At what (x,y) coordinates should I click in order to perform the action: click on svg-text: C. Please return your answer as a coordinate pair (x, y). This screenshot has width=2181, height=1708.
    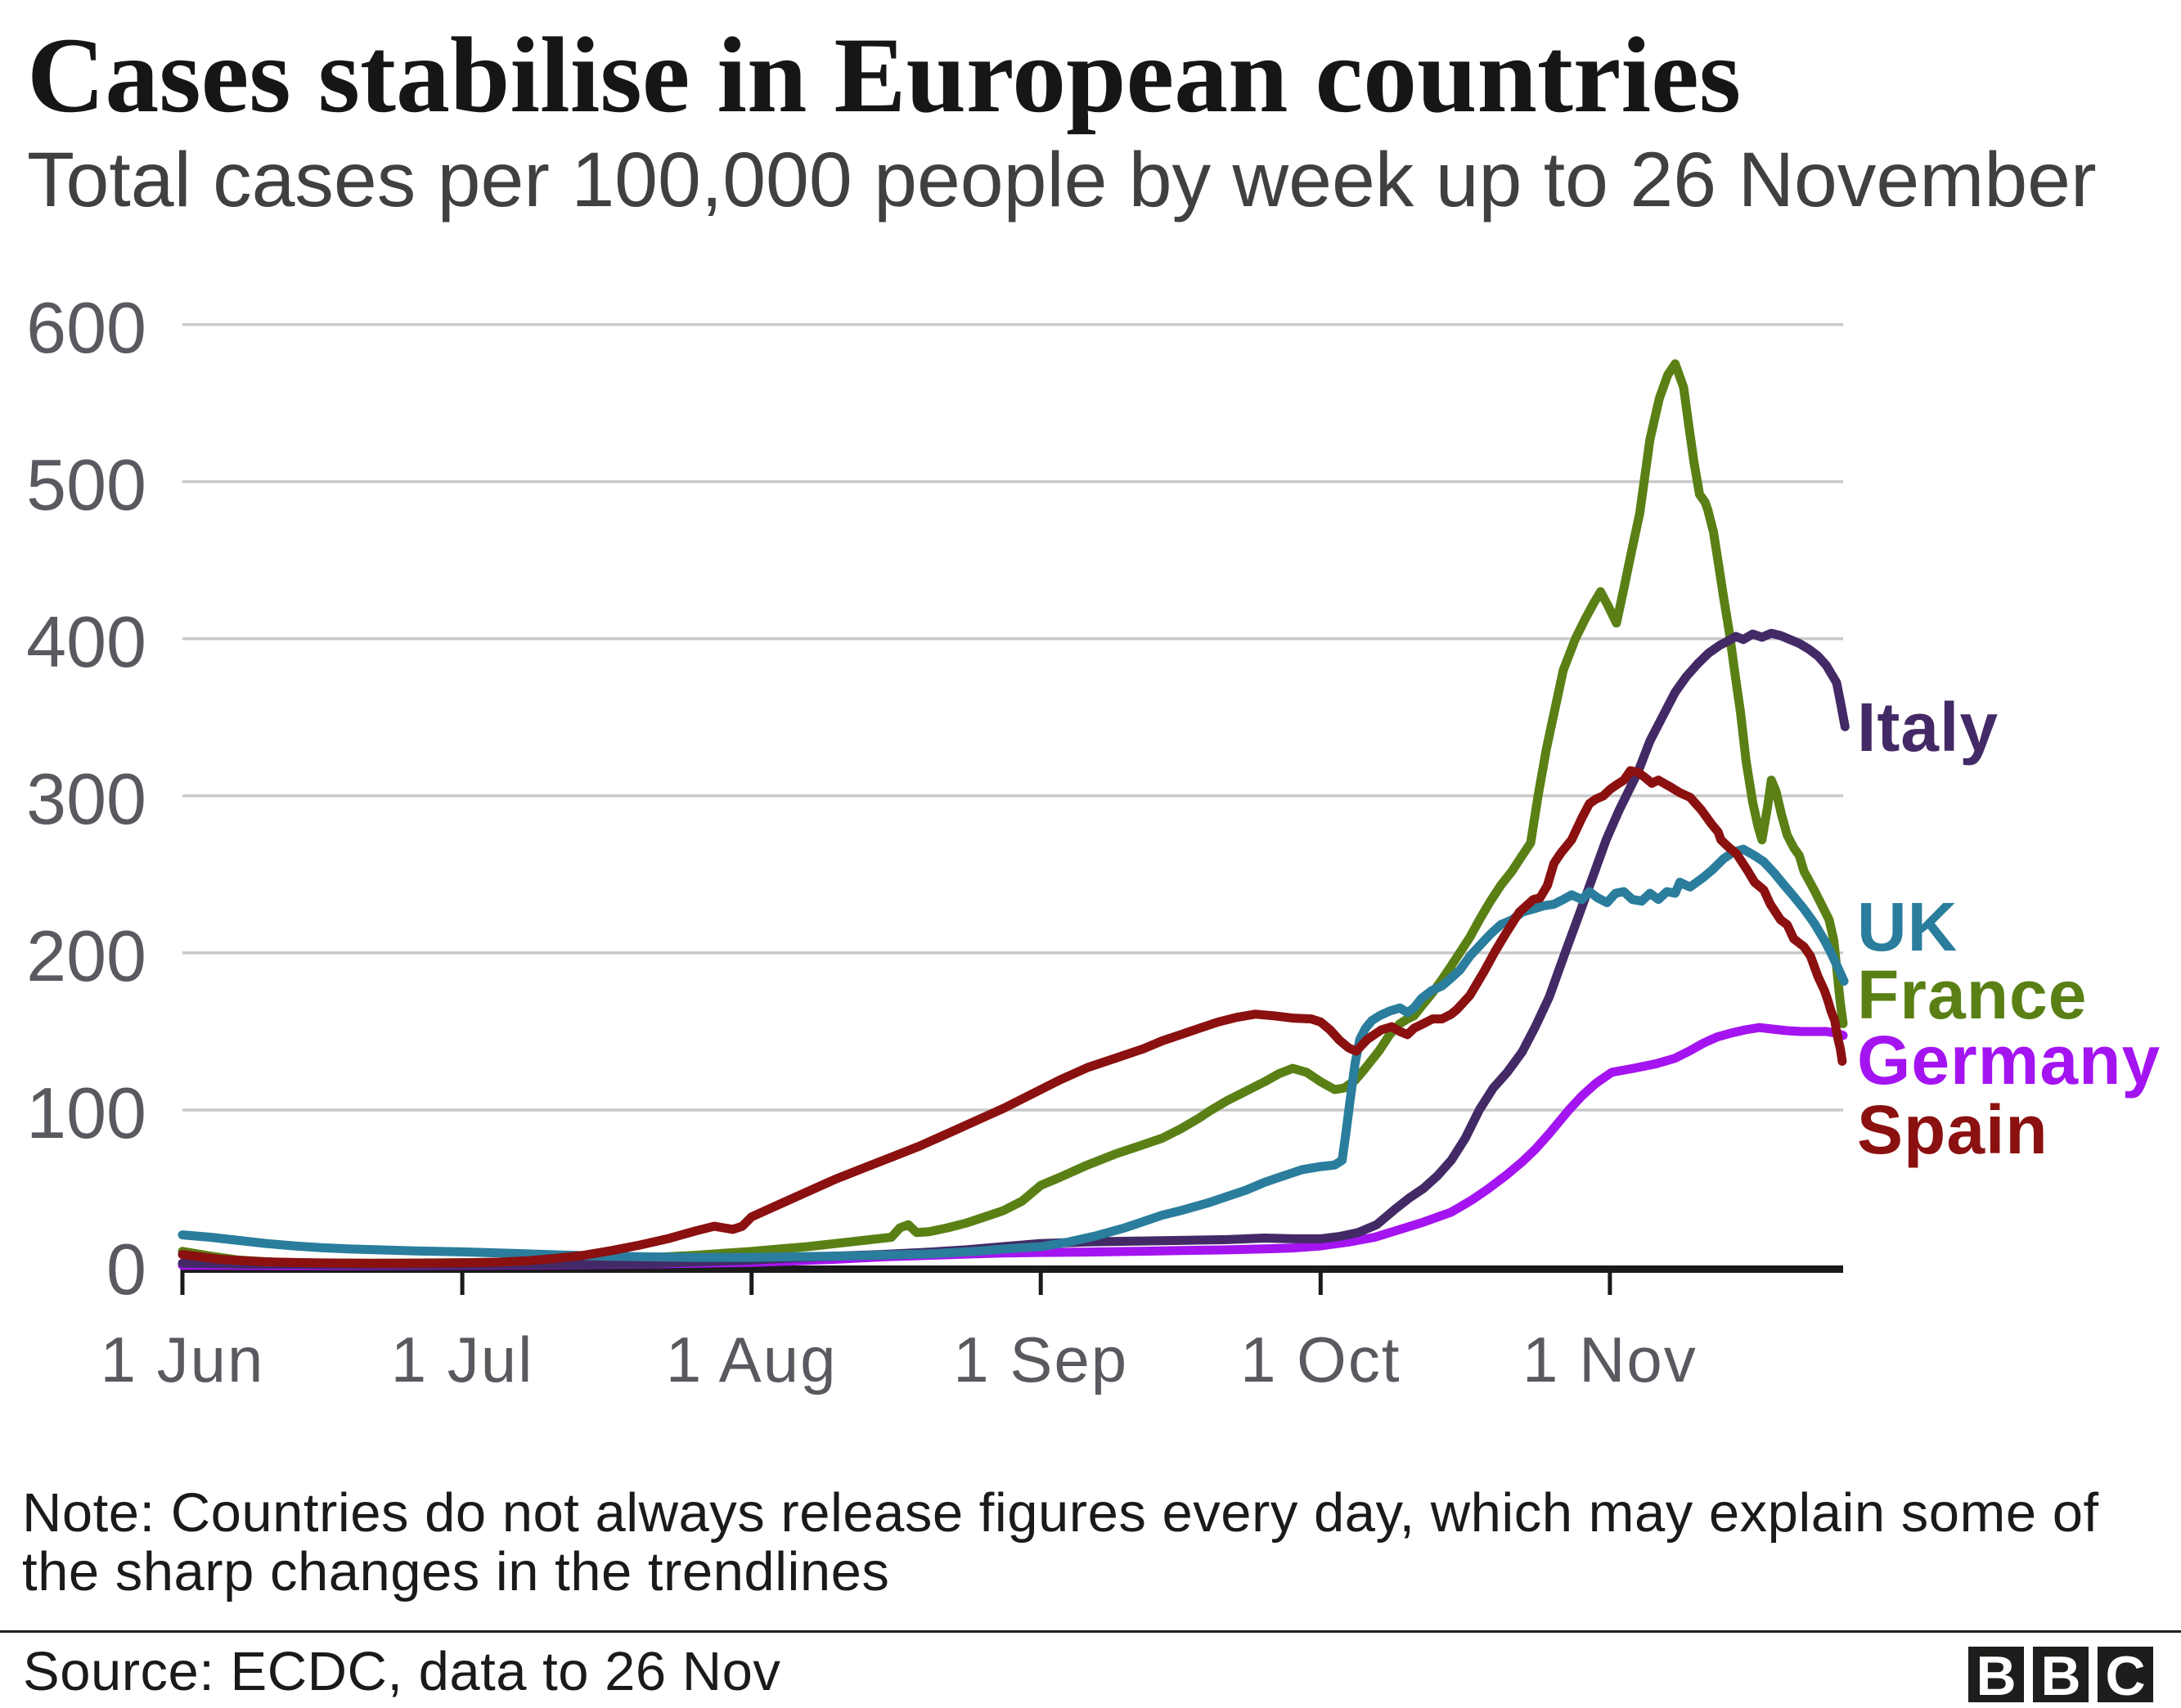
    Looking at the image, I should click on (2125, 1674).